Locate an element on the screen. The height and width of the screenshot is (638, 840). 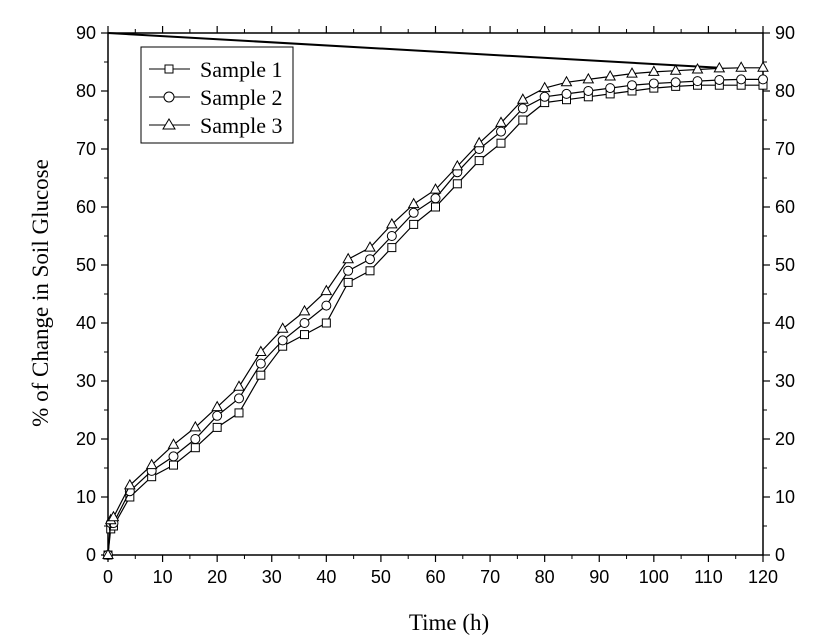
x-tick-label: 110 is located at coordinates (708, 577).